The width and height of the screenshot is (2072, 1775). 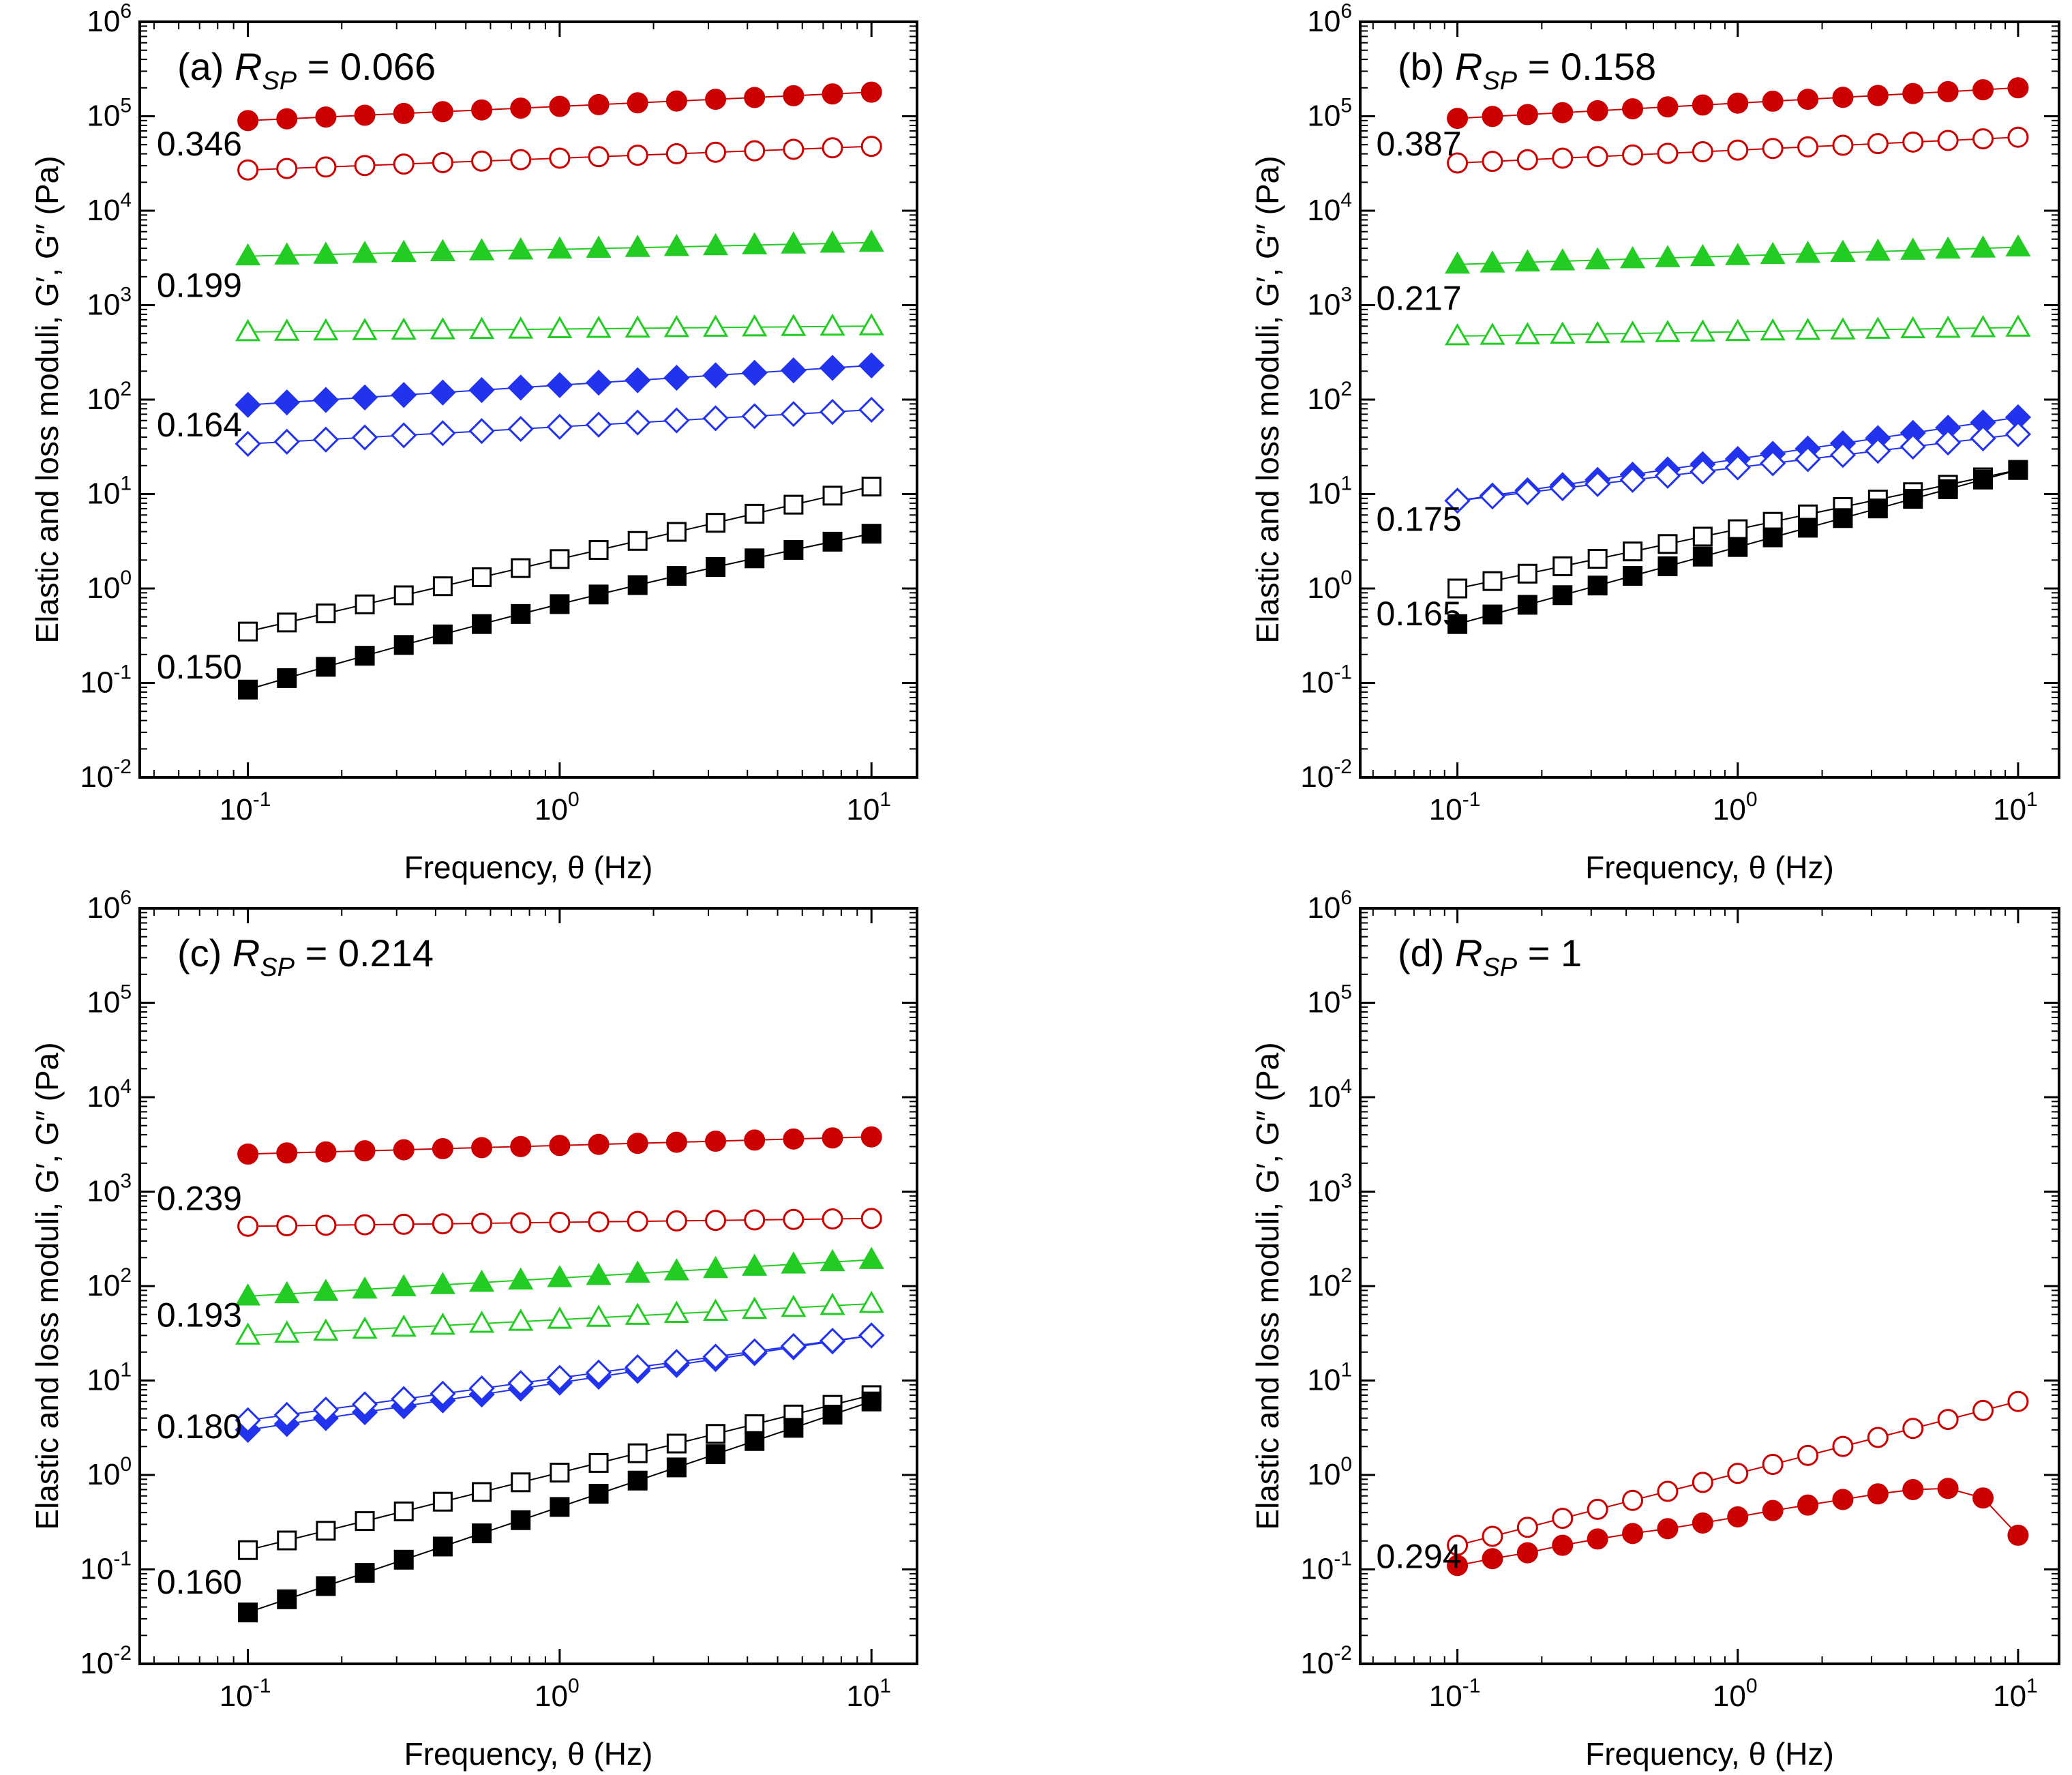 I want to click on series-annotation: 0.387, so click(x=1420, y=144).